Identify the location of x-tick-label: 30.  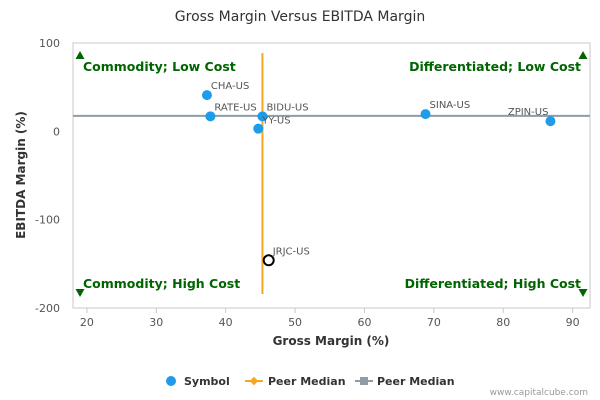
(156, 322).